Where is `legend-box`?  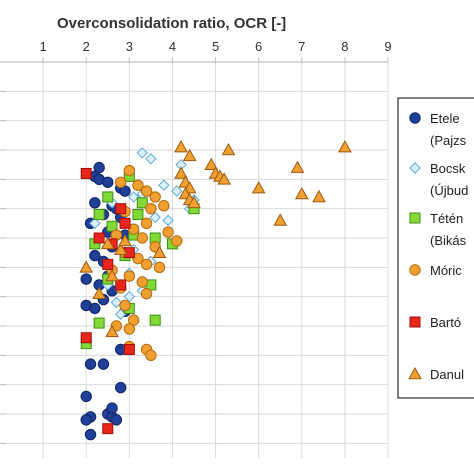
legend-box is located at coordinates (435, 248).